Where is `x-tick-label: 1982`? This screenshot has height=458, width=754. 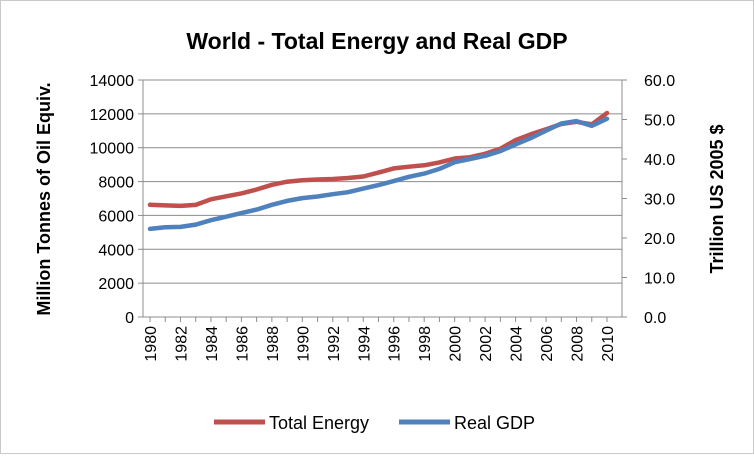
x-tick-label: 1982 is located at coordinates (181, 344).